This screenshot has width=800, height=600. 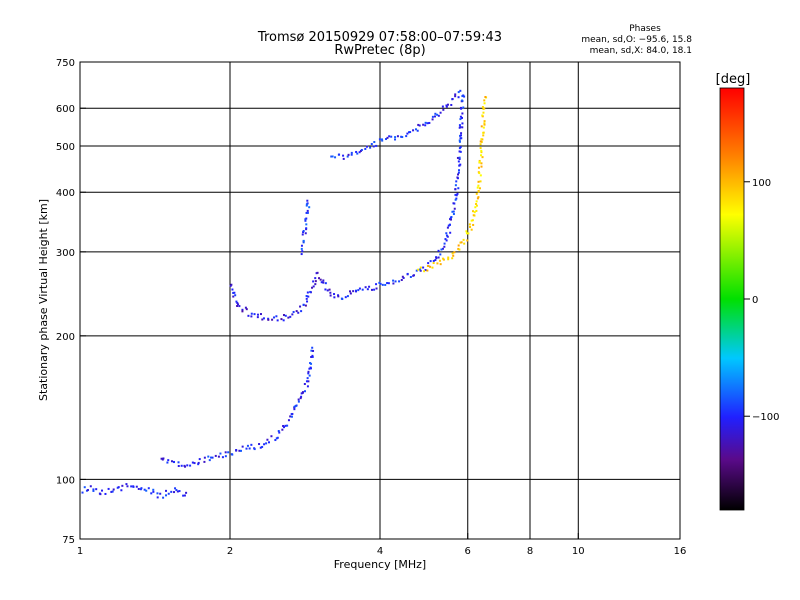 What do you see at coordinates (761, 300) in the screenshot?
I see `colorbar-ticks: 100 0 −100` at bounding box center [761, 300].